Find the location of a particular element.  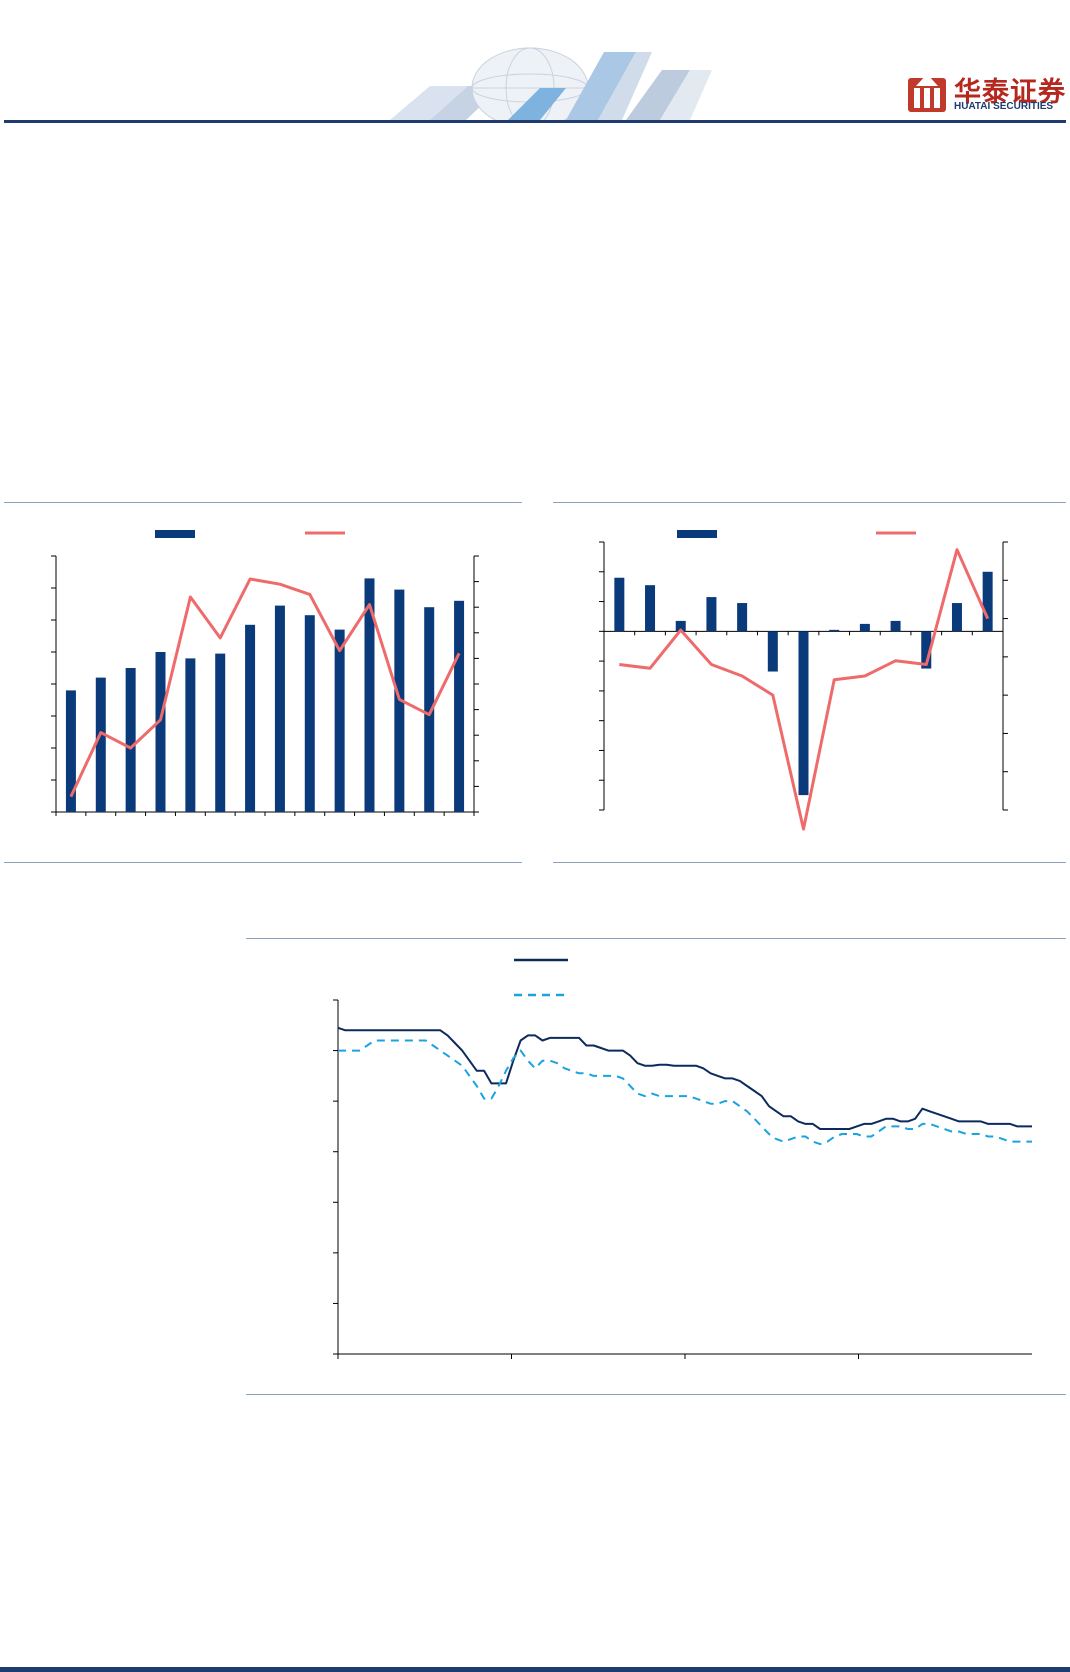

chart2-top-rule is located at coordinates (809, 502).